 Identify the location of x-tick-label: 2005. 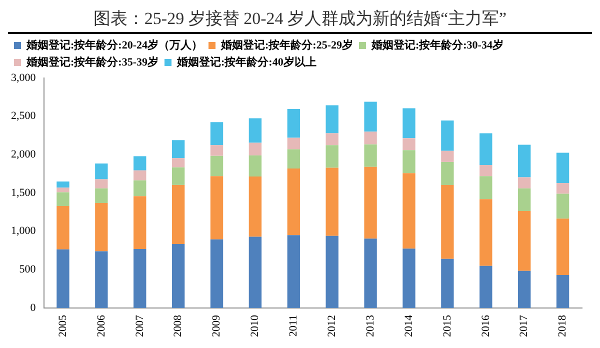
(62, 325).